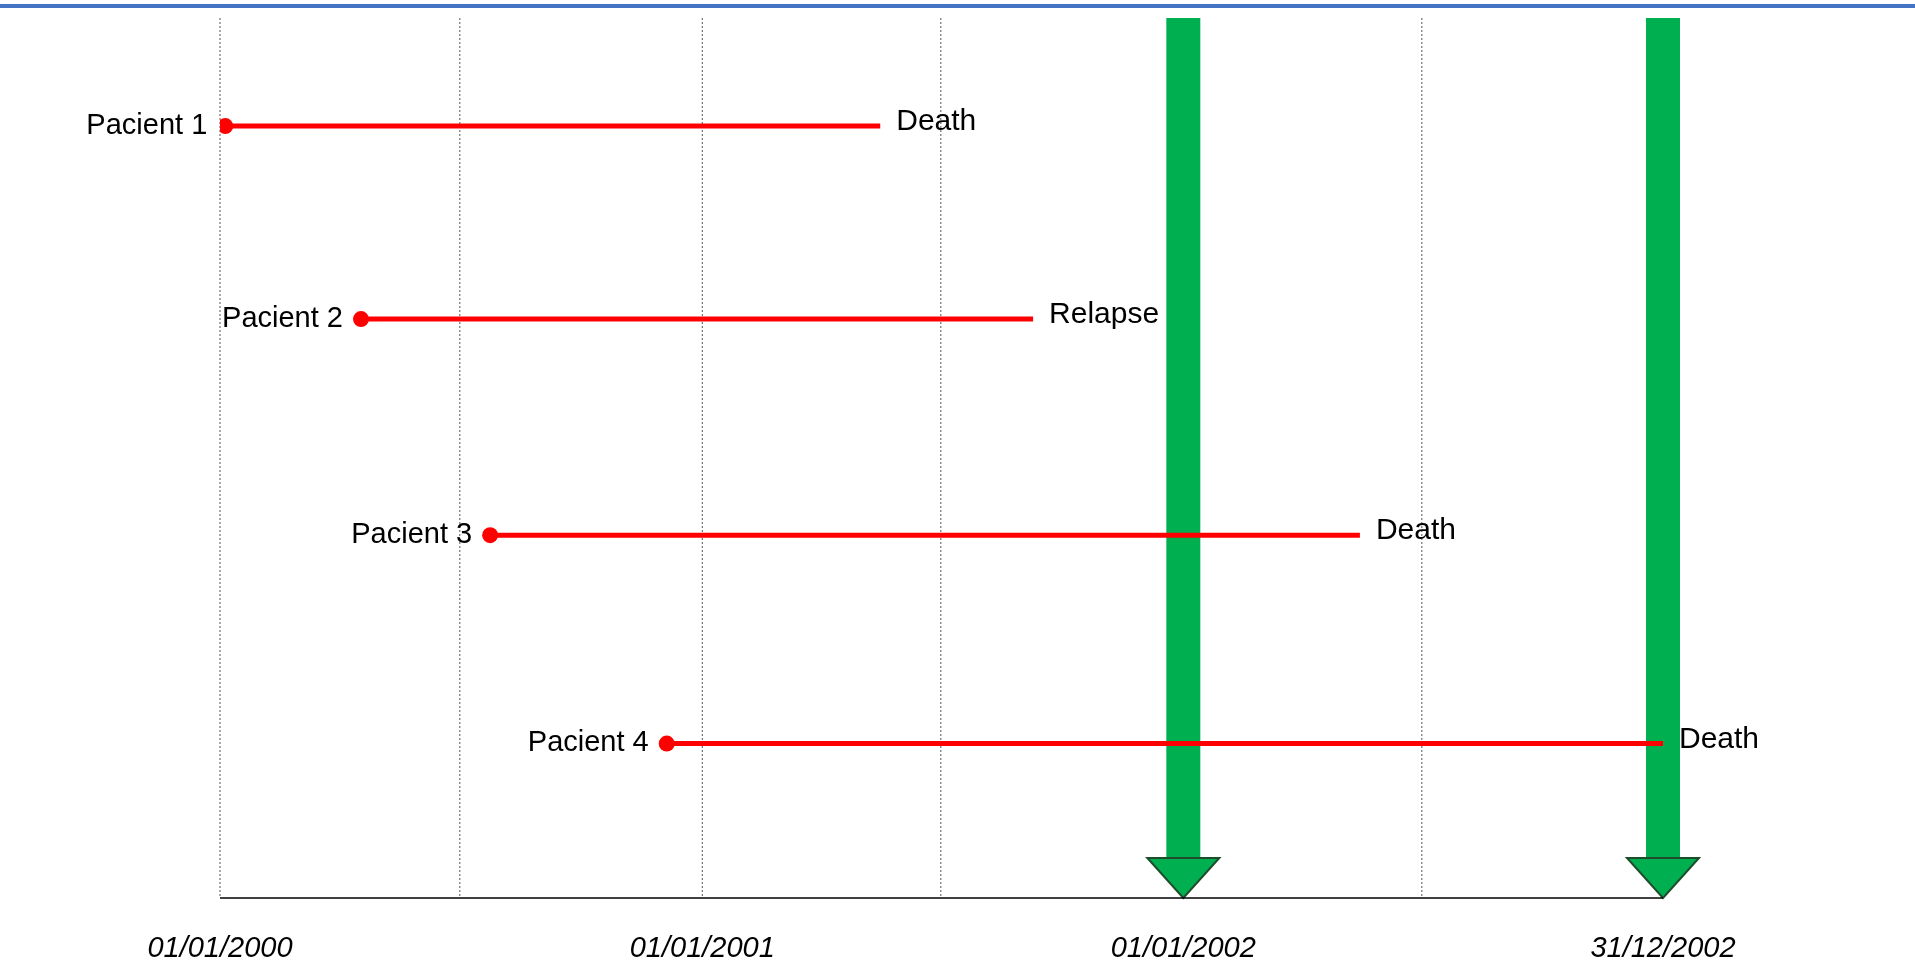 The image size is (1915, 976). Describe the element at coordinates (588, 741) in the screenshot. I see `series-label: Pacient 4` at that location.